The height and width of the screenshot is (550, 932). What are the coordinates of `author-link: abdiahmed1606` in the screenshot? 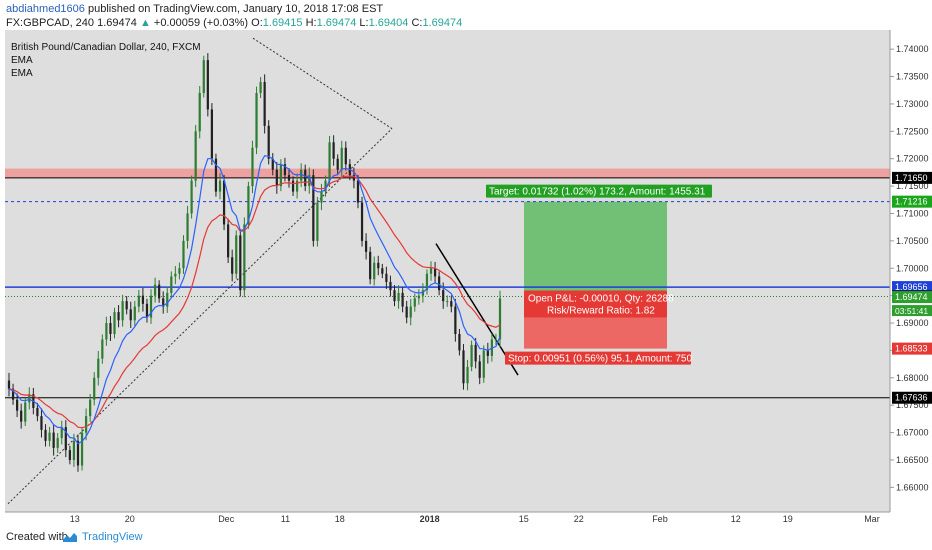 It's located at (45, 9).